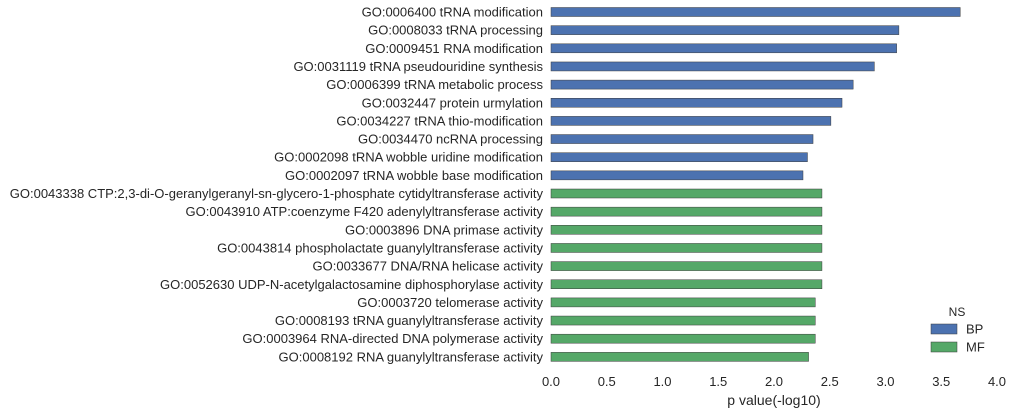  I want to click on legend-title: NS, so click(957, 312).